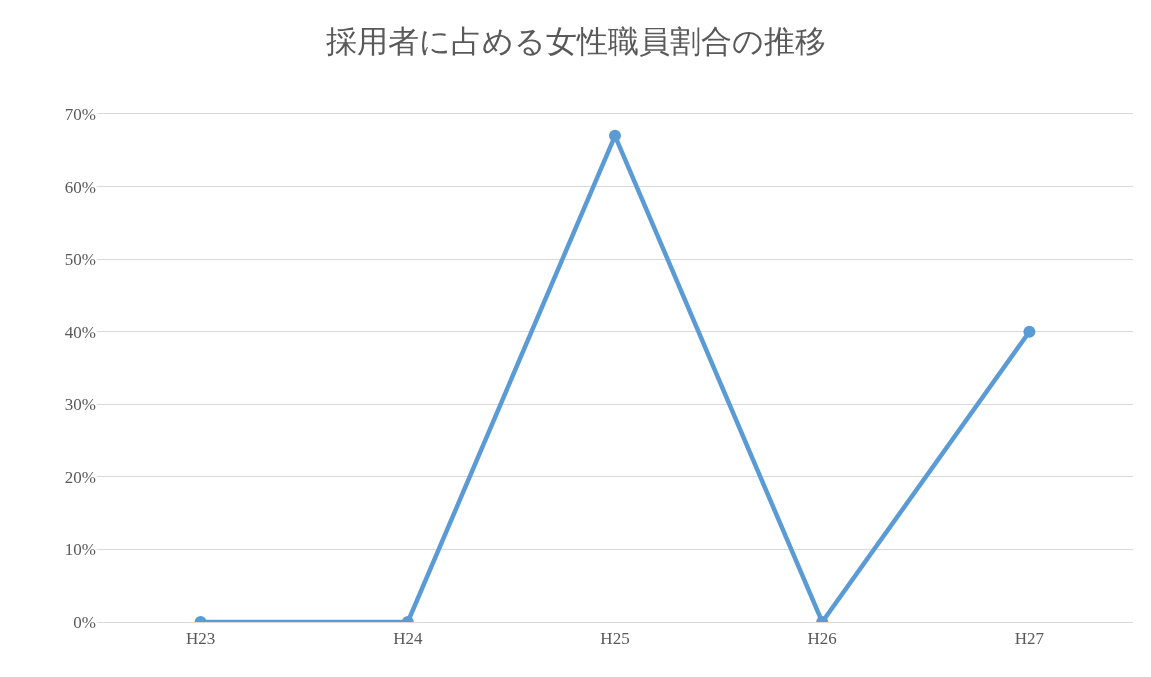  What do you see at coordinates (84, 622) in the screenshot?
I see `y-tick-label: 0%` at bounding box center [84, 622].